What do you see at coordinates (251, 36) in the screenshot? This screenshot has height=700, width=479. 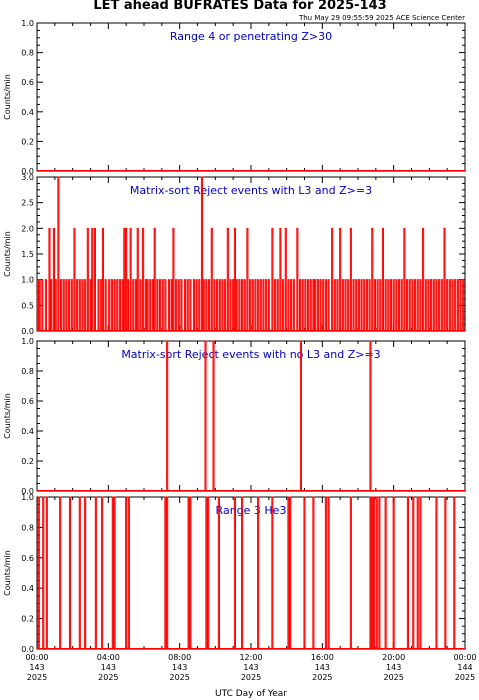 I see `panel-annotation: Range 4 or penetrating Z>30` at bounding box center [251, 36].